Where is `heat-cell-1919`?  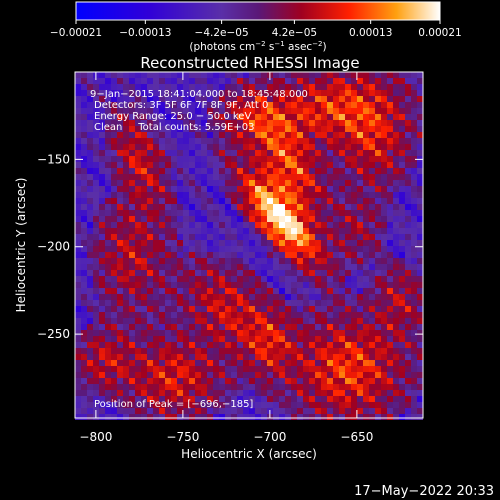
heat-cell-1919 is located at coordinates (108, 273).